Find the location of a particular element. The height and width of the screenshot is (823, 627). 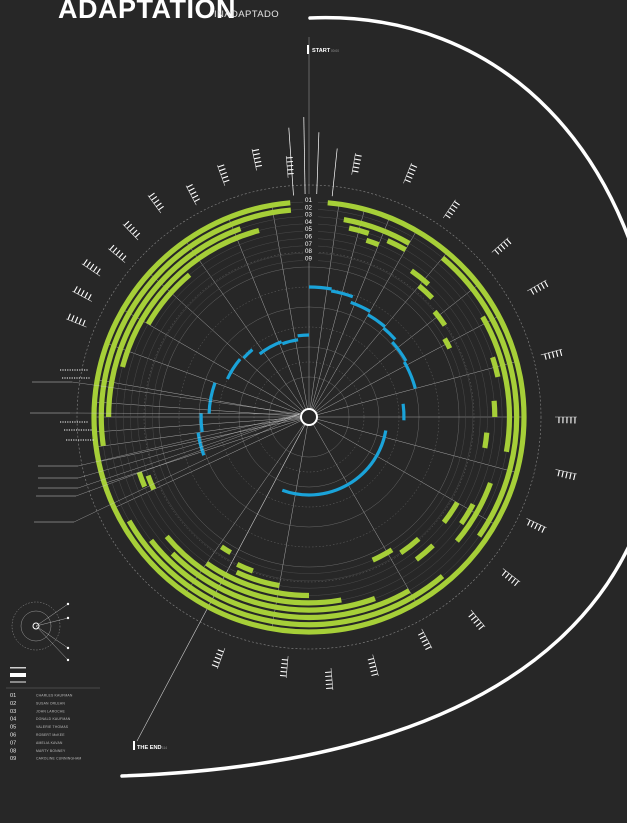

legend-number: 07 is located at coordinates (13, 743).